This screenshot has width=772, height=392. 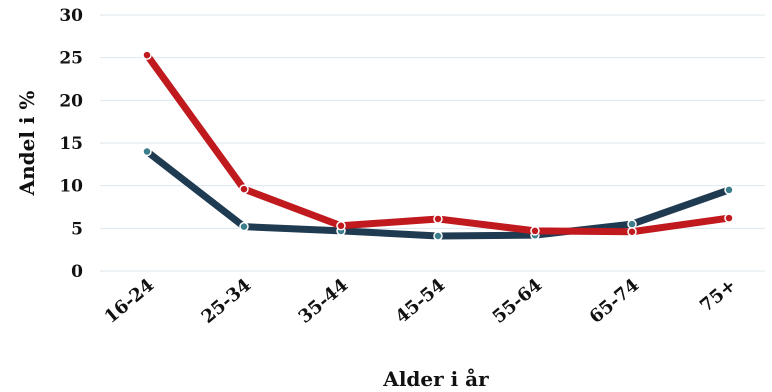 What do you see at coordinates (77, 272) in the screenshot?
I see `y-tick-label: 0` at bounding box center [77, 272].